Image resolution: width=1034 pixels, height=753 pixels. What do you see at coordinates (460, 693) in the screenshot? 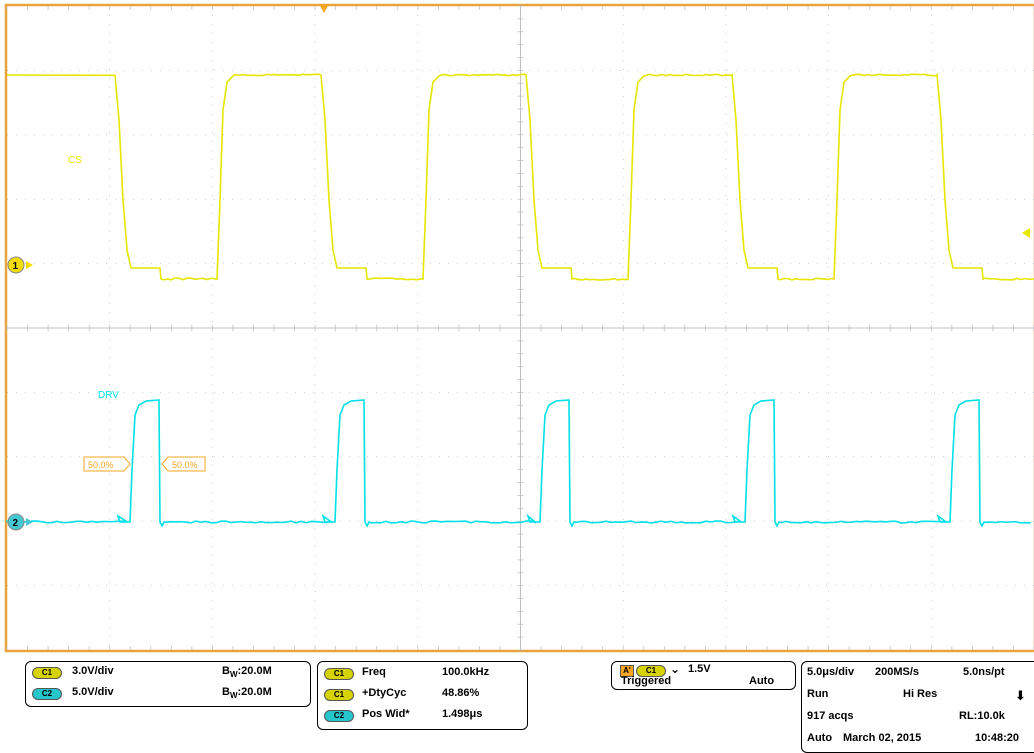
I see `measurement-2-value: 48.86%` at bounding box center [460, 693].